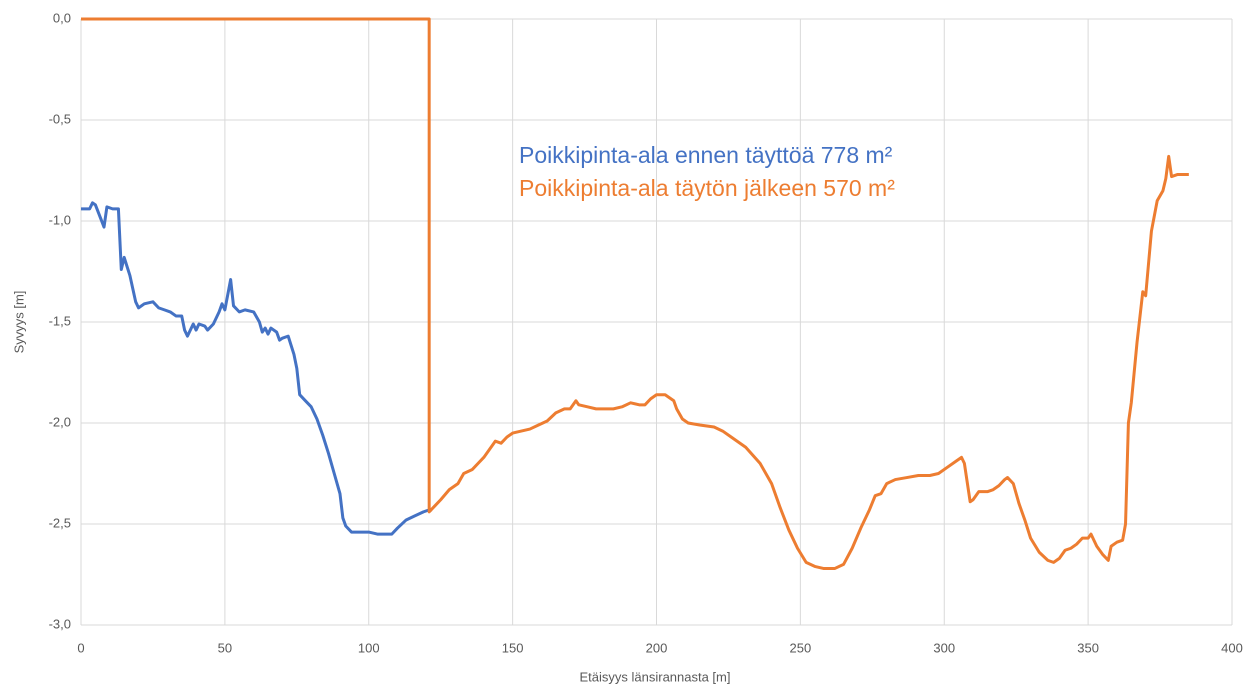 The width and height of the screenshot is (1258, 691). Describe the element at coordinates (60, 118) in the screenshot. I see `y-tick-label: -0,5` at that location.